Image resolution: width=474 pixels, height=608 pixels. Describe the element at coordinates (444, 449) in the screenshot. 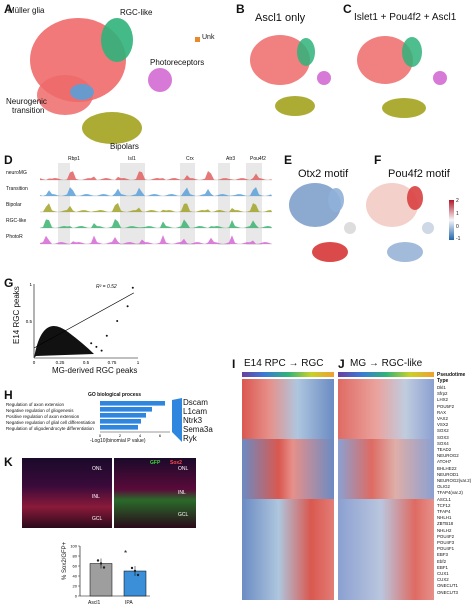

I see `j-gene-label: TEAD2` at that location.